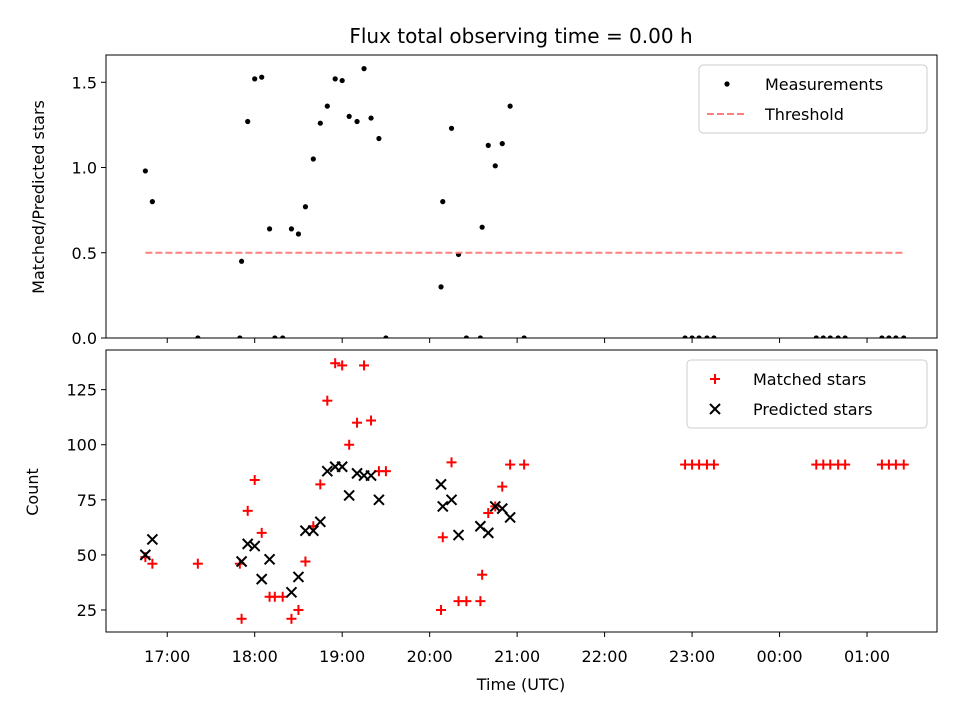 This screenshot has height=720, width=960. What do you see at coordinates (807, 394) in the screenshot?
I see `bottom-legend-box` at bounding box center [807, 394].